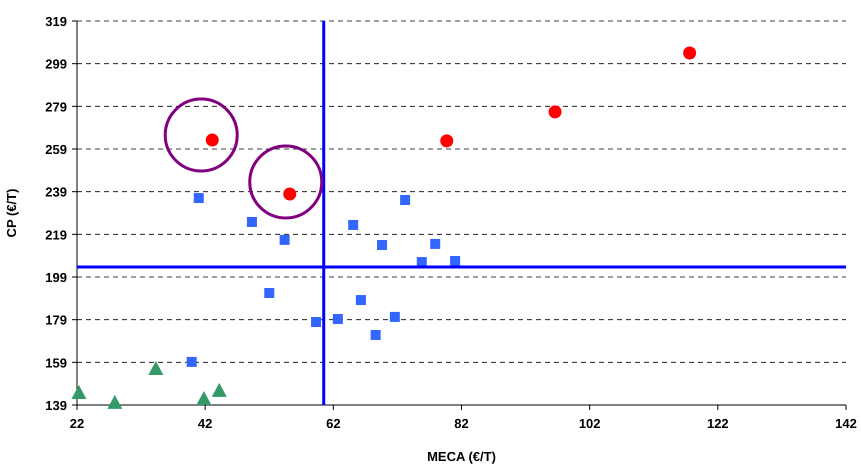 The image size is (861, 464). What do you see at coordinates (205, 423) in the screenshot?
I see `x-tick-label: 42` at bounding box center [205, 423].